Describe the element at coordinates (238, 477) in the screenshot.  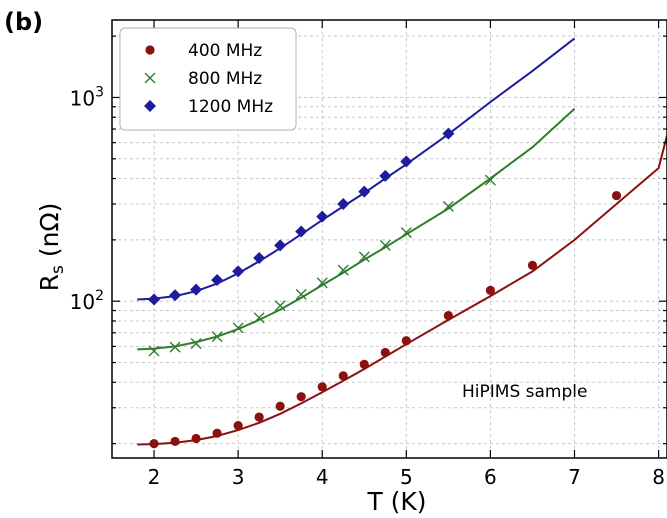
I see `x-tick-label: 3` at that location.